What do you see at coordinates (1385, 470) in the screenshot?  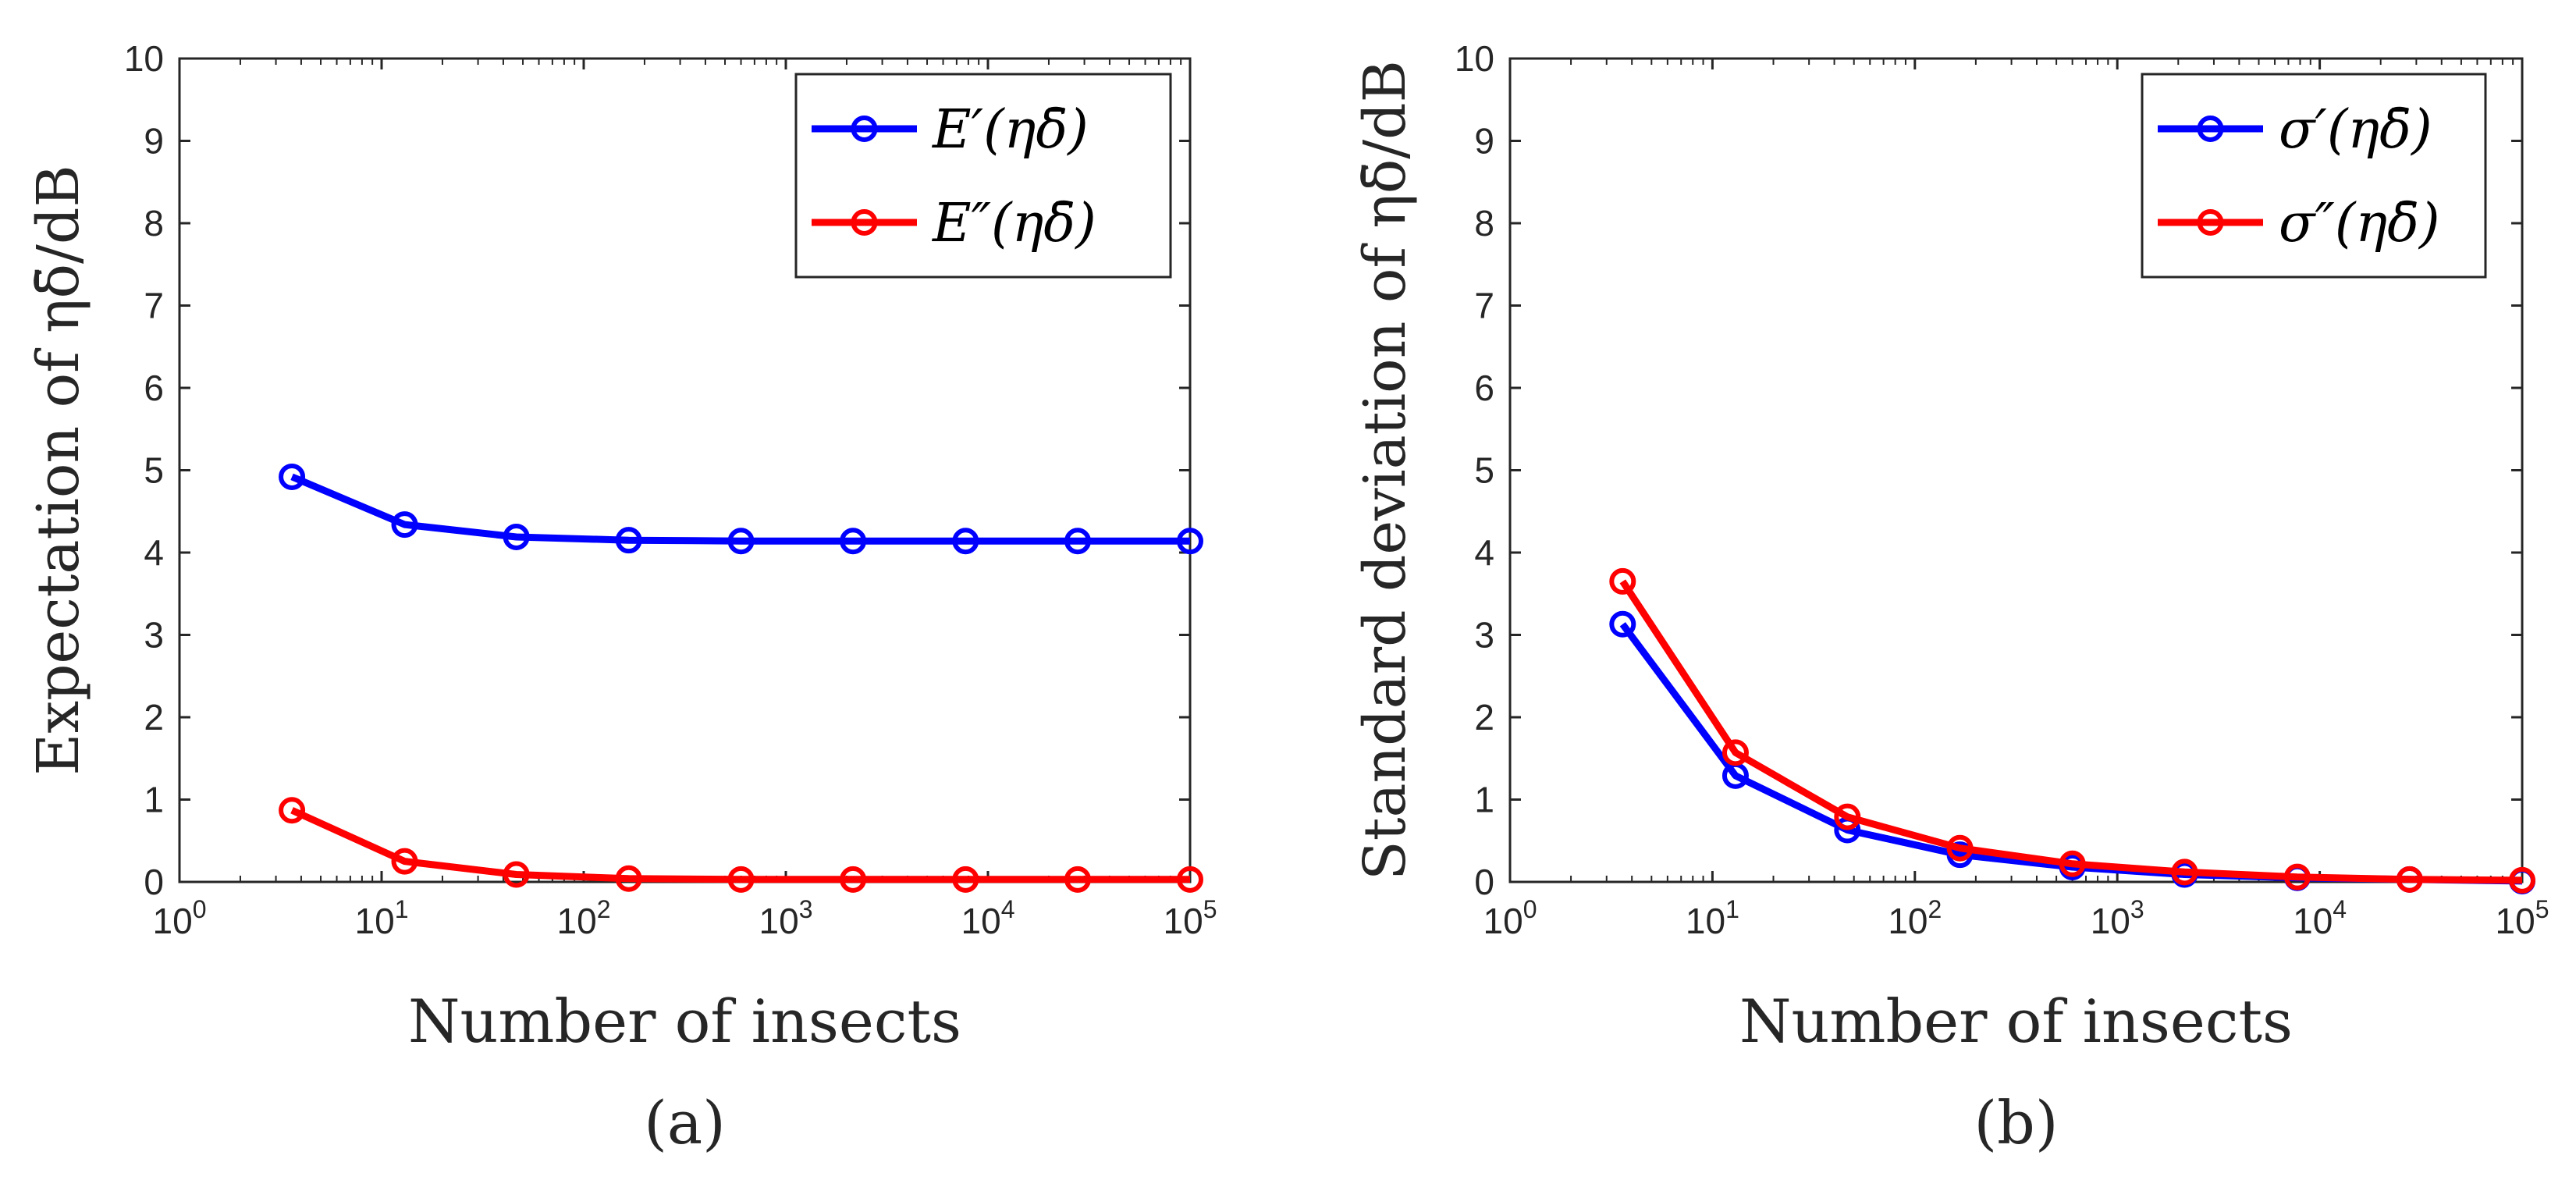 I see `y-axis-label: Standard deviation of ηδ̄/dB` at bounding box center [1385, 470].